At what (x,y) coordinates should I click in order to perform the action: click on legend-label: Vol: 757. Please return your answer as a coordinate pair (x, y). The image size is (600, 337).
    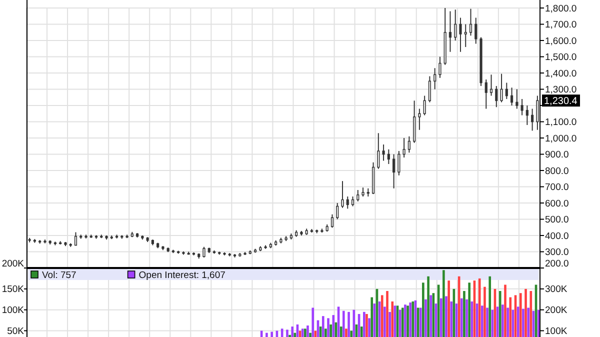
    Looking at the image, I should click on (59, 275).